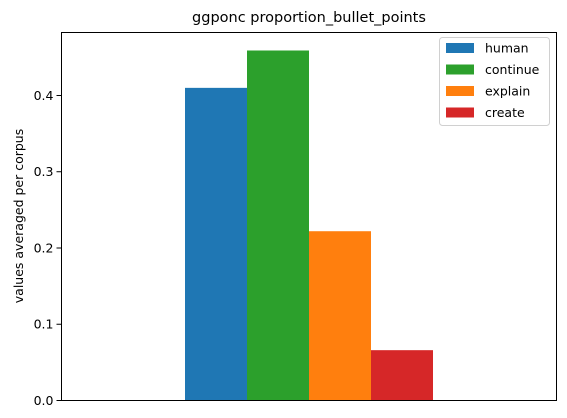  I want to click on legend-swatch-create, so click(460, 112).